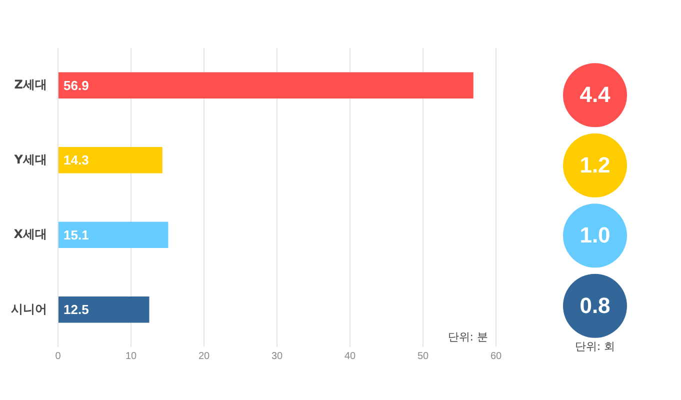 The image size is (681, 400). What do you see at coordinates (595, 305) in the screenshot?
I see `data-label: 0.8` at bounding box center [595, 305].